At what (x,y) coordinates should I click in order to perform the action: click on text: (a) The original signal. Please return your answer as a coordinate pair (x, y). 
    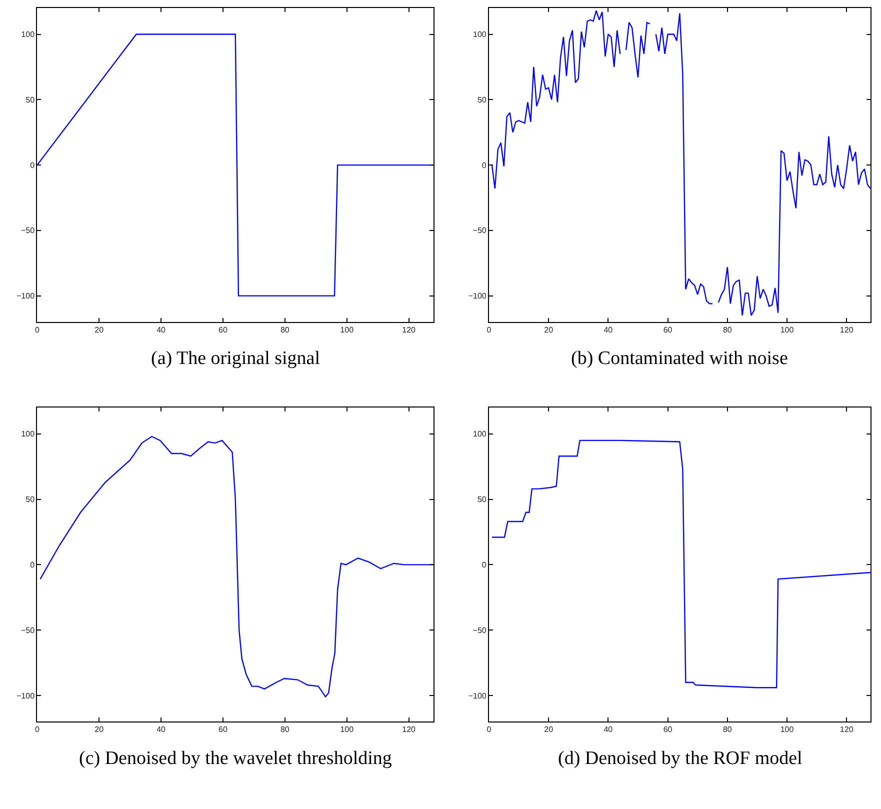
    Looking at the image, I should click on (235, 358).